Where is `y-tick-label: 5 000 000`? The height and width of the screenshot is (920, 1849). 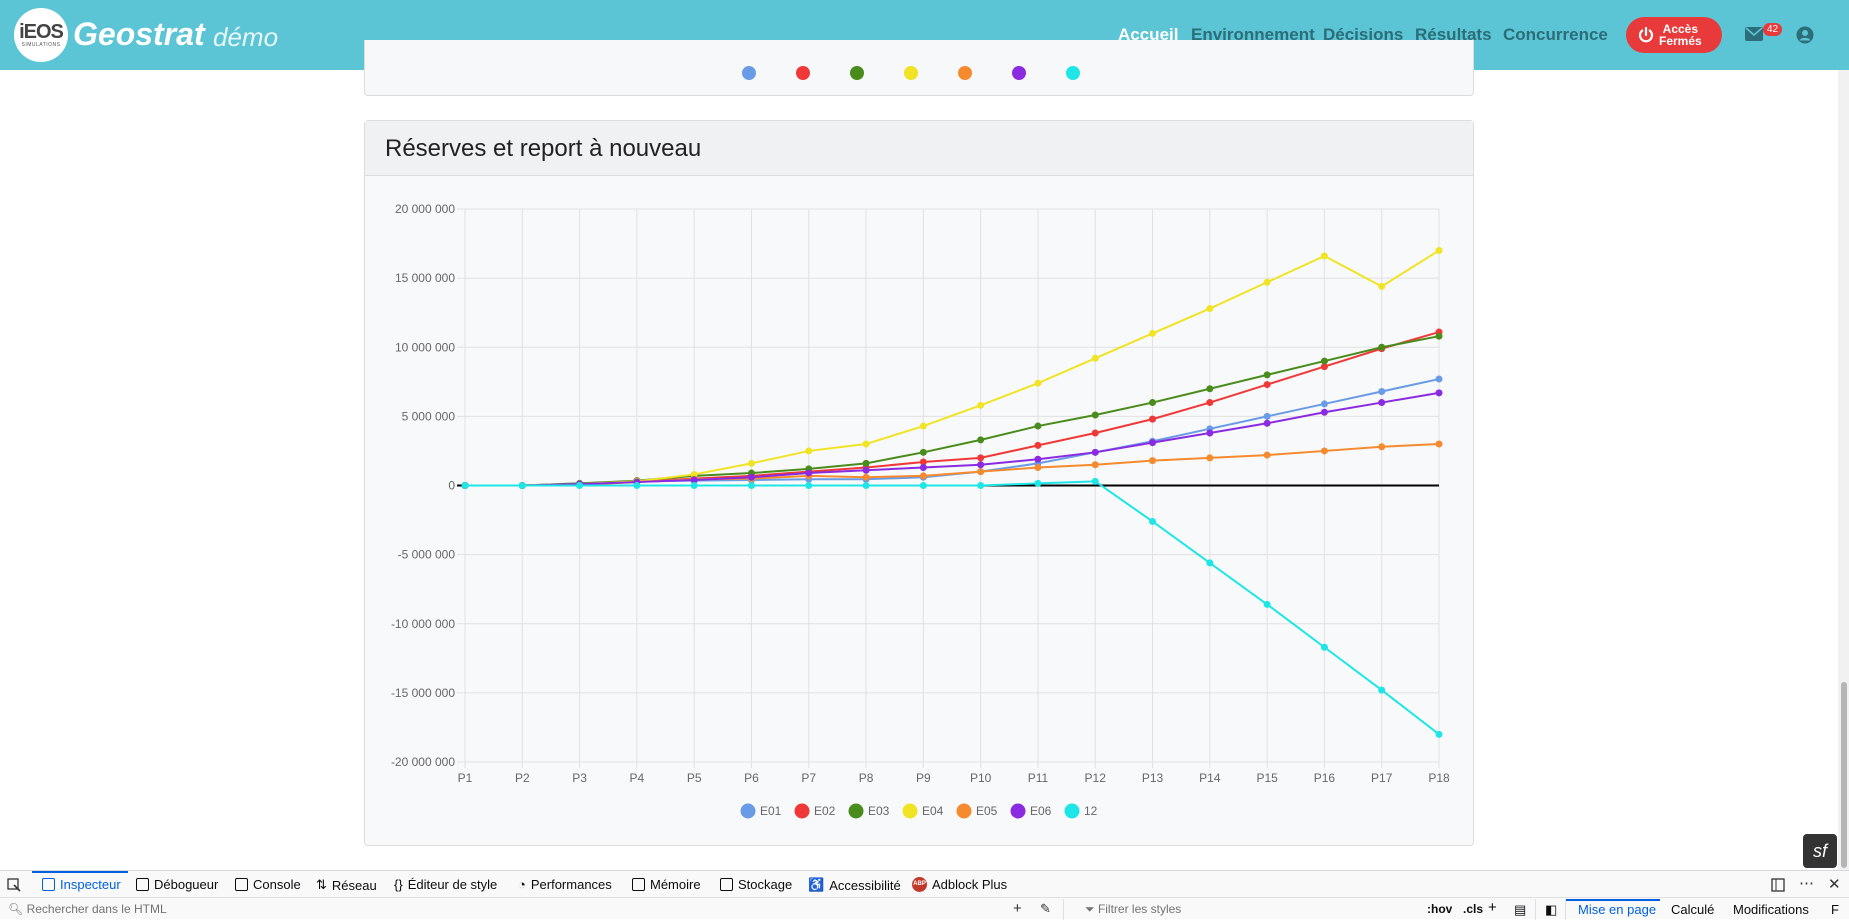 y-tick-label: 5 000 000 is located at coordinates (429, 416).